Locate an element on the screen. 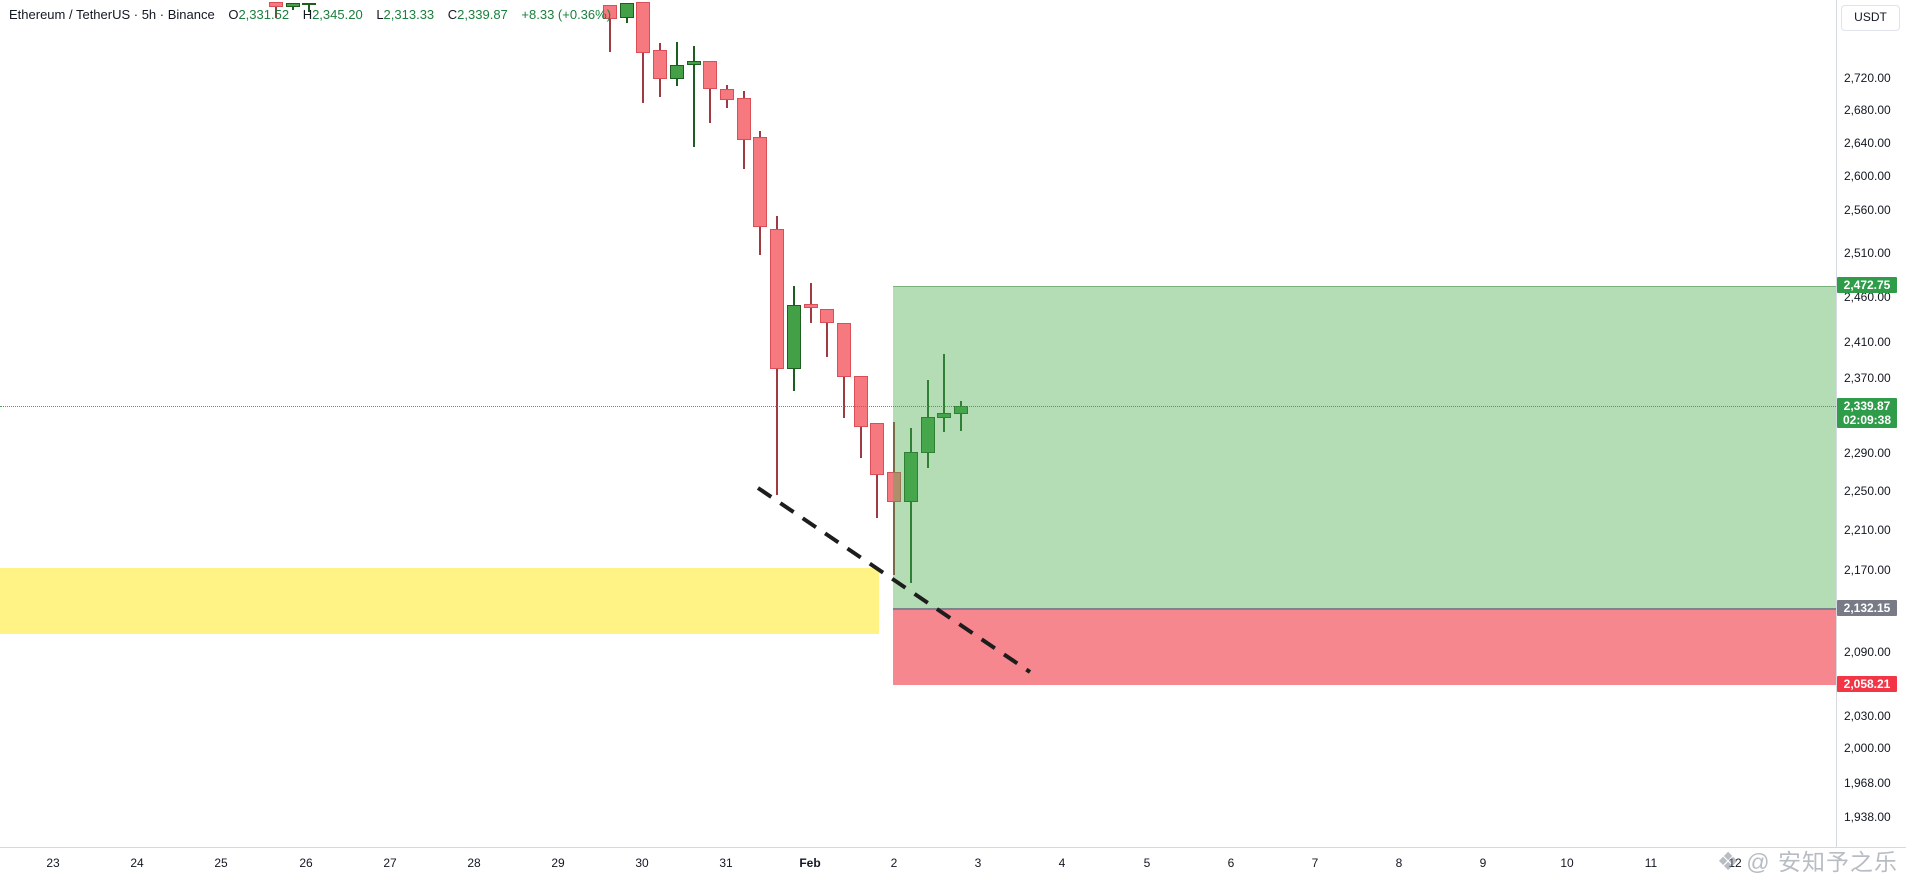  time-tick: 26 is located at coordinates (306, 863).